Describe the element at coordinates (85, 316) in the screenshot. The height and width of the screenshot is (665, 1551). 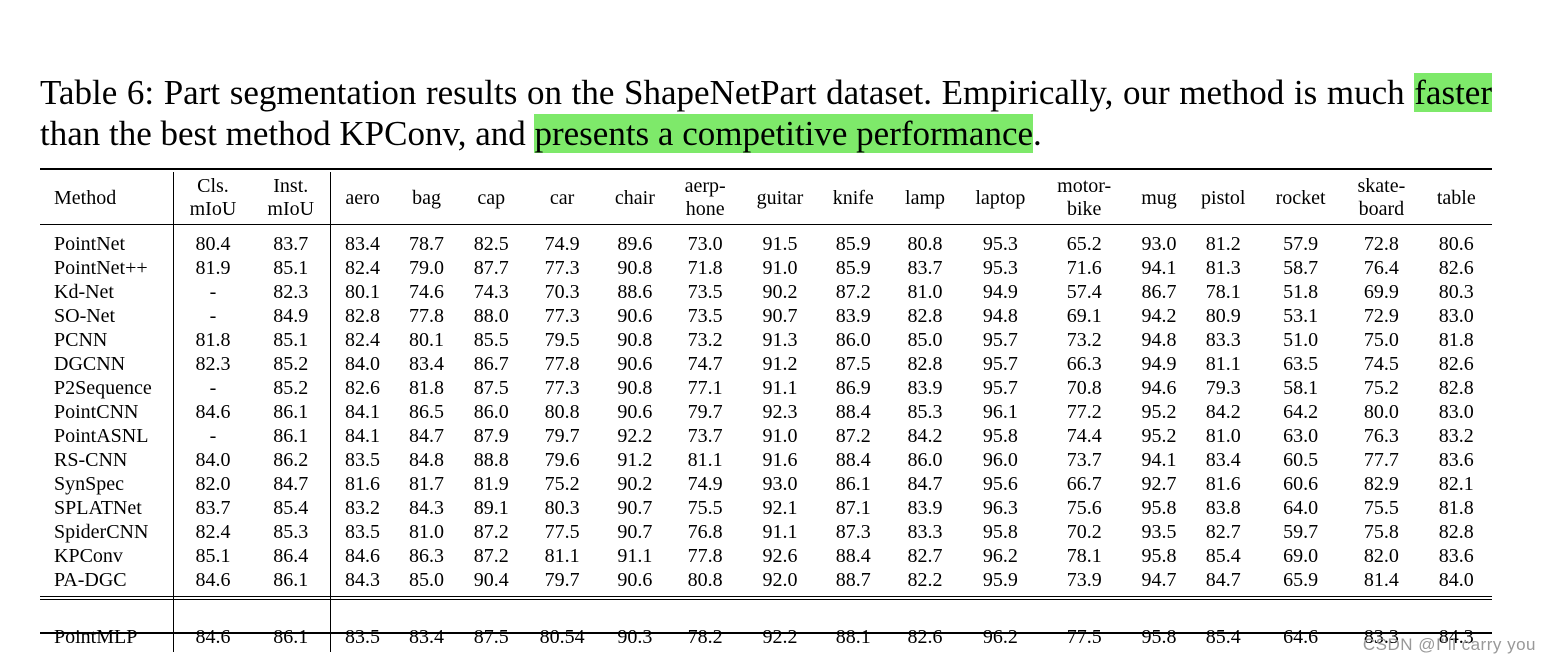
I see `method-name-cell: SO-Net` at that location.